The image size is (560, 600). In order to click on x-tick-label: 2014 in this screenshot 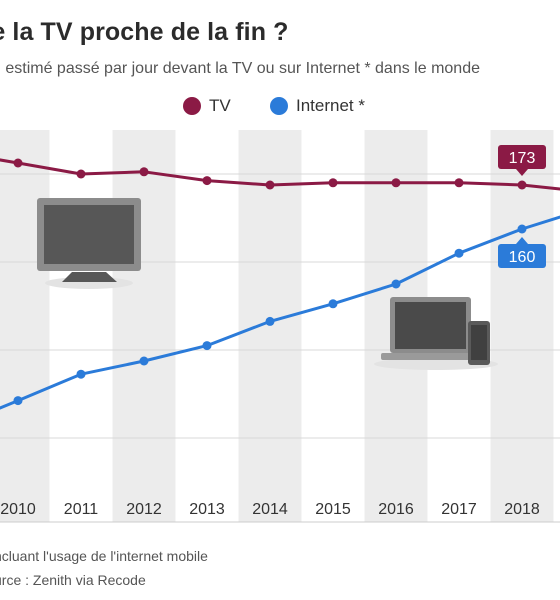, I will do `click(270, 509)`.